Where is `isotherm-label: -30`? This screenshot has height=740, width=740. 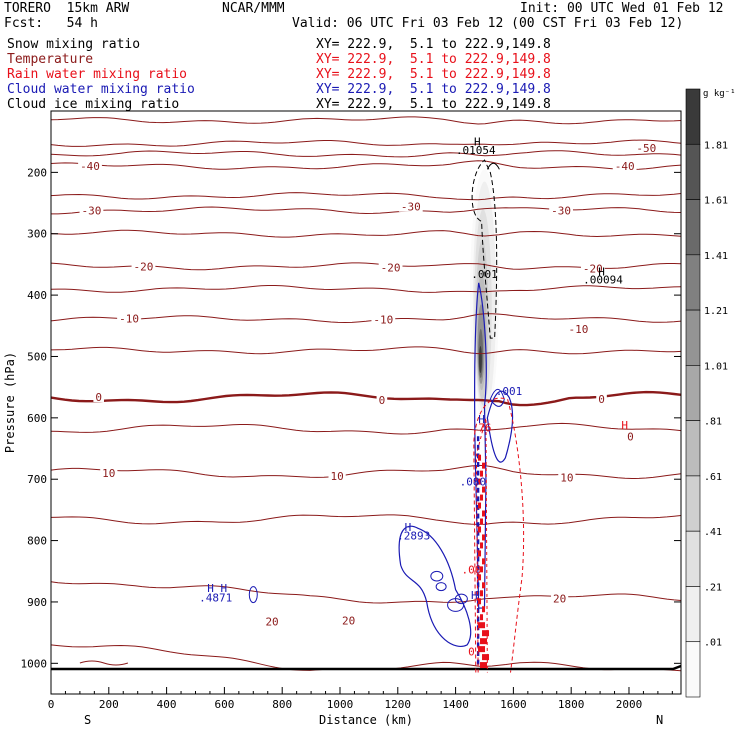
isotherm-label: -30 is located at coordinates (92, 210).